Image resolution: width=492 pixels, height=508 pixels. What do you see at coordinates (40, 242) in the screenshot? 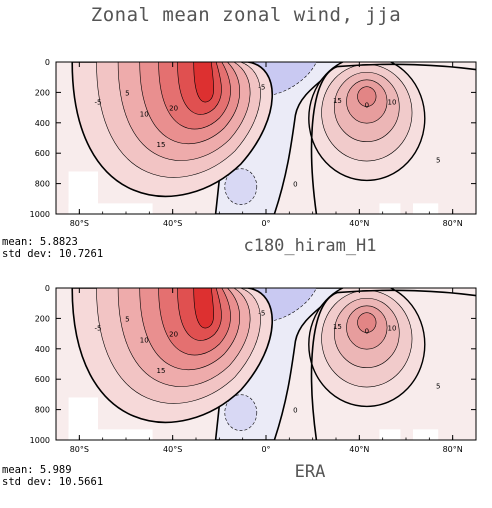
I see `stat-mean: mean: 5.8823` at bounding box center [40, 242].